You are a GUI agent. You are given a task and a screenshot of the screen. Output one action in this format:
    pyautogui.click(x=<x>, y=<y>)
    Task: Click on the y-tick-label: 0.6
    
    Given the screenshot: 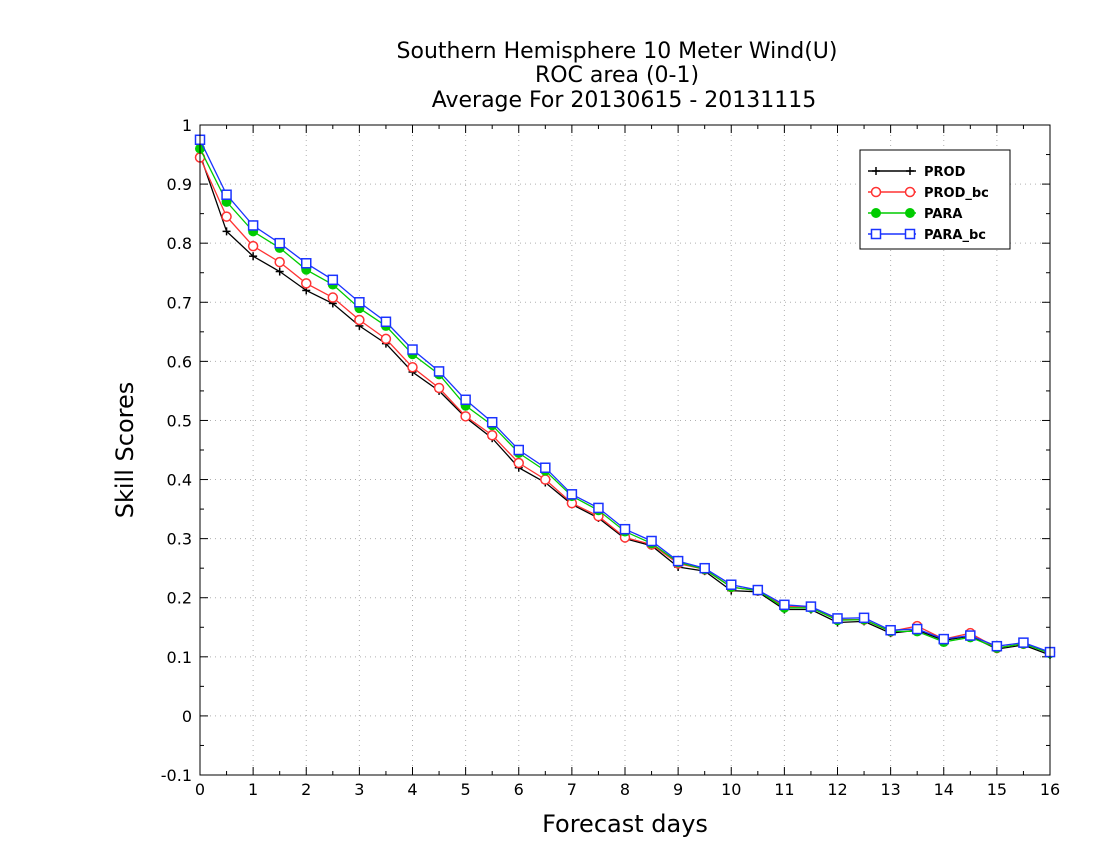 What is the action you would take?
    pyautogui.click(x=179, y=361)
    